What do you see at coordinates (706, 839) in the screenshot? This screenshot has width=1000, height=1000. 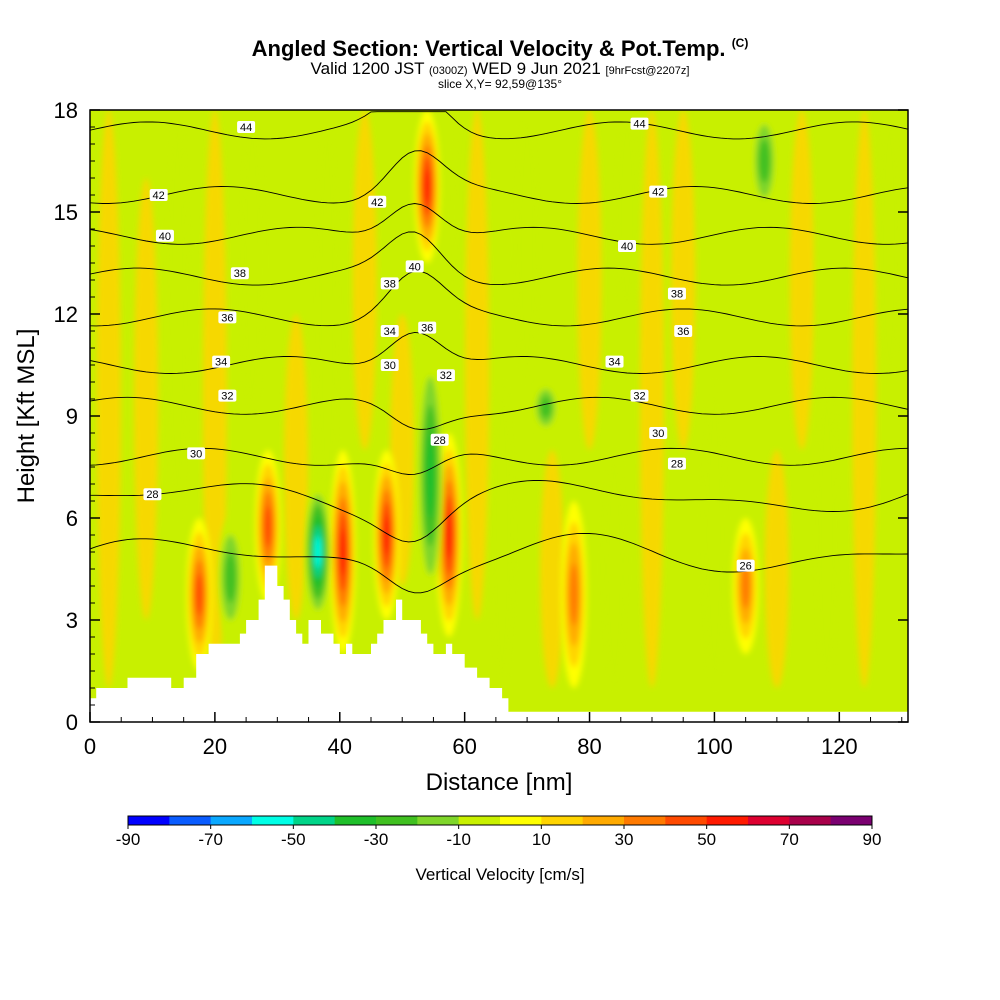 I see `colorbar-tick-label: 50` at bounding box center [706, 839].